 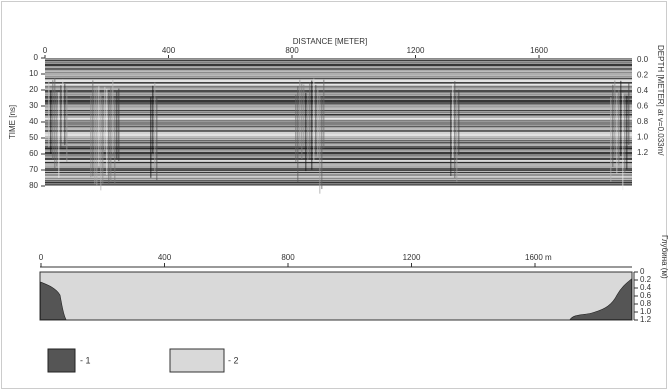 What do you see at coordinates (36, 57) in the screenshot?
I see `left-tick-label: 0` at bounding box center [36, 57].